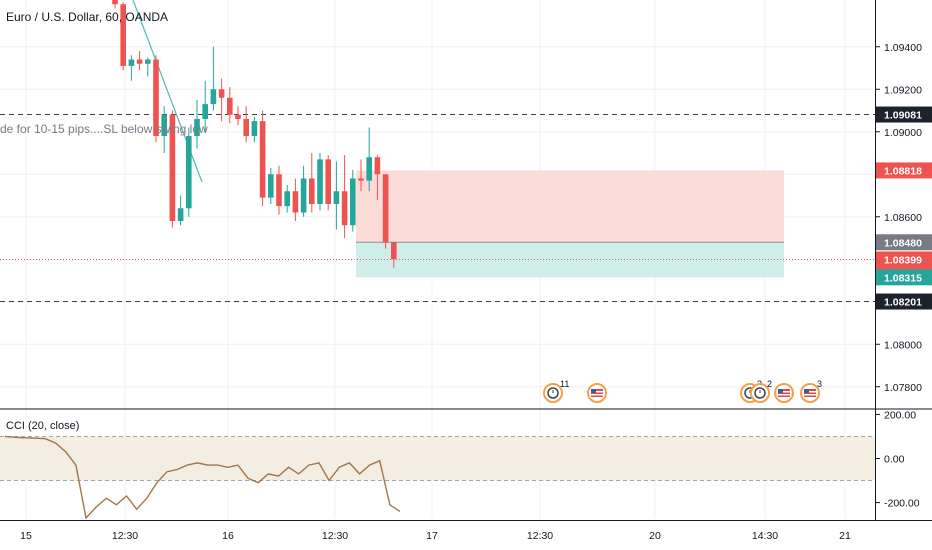  Describe the element at coordinates (903, 133) in the screenshot. I see `price-tick-label: 1.09000` at that location.